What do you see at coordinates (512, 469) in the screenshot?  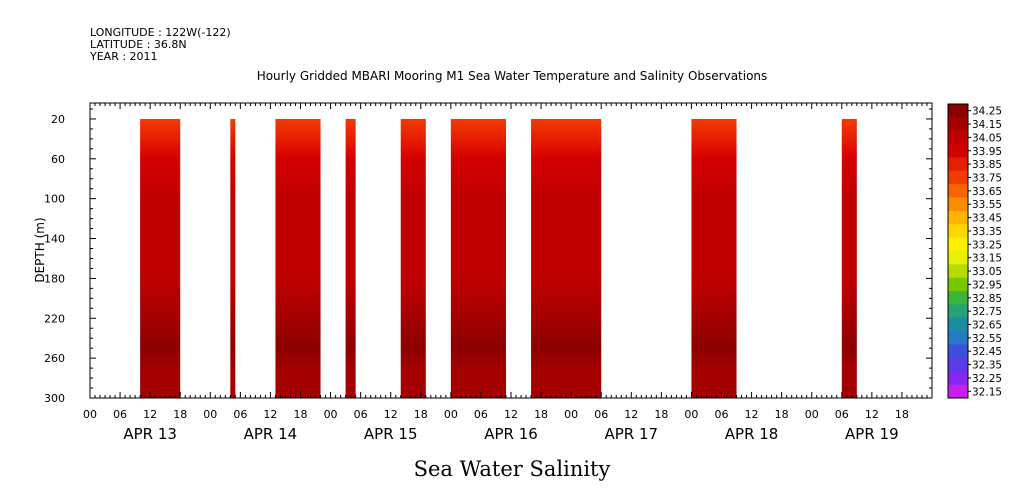 I see `bottom-label: Sea Water Salinity` at bounding box center [512, 469].